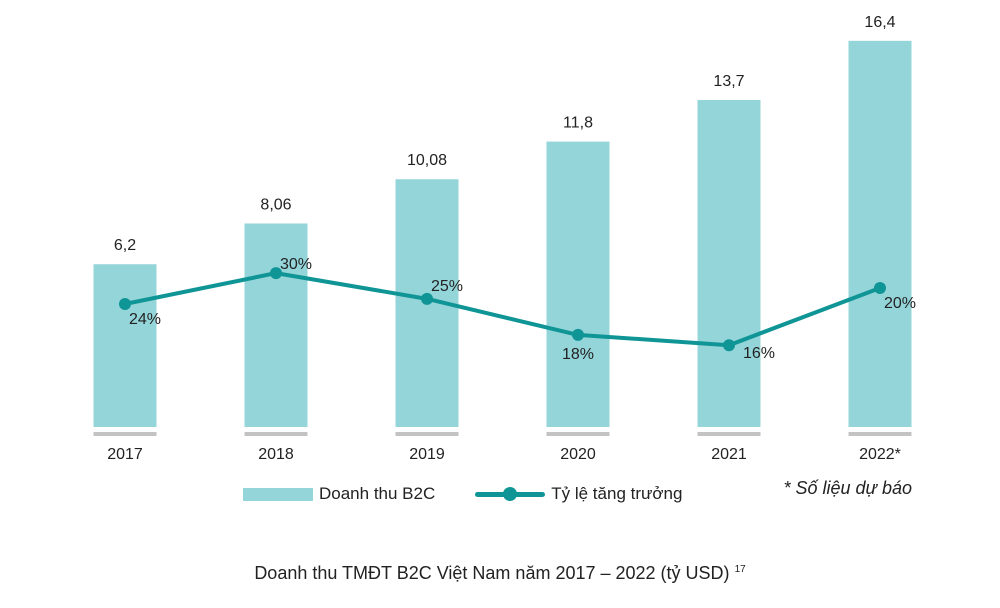 The image size is (1000, 608). Describe the element at coordinates (617, 493) in the screenshot. I see `legend-label-line: Tỷ lệ tăng trưởng` at that location.